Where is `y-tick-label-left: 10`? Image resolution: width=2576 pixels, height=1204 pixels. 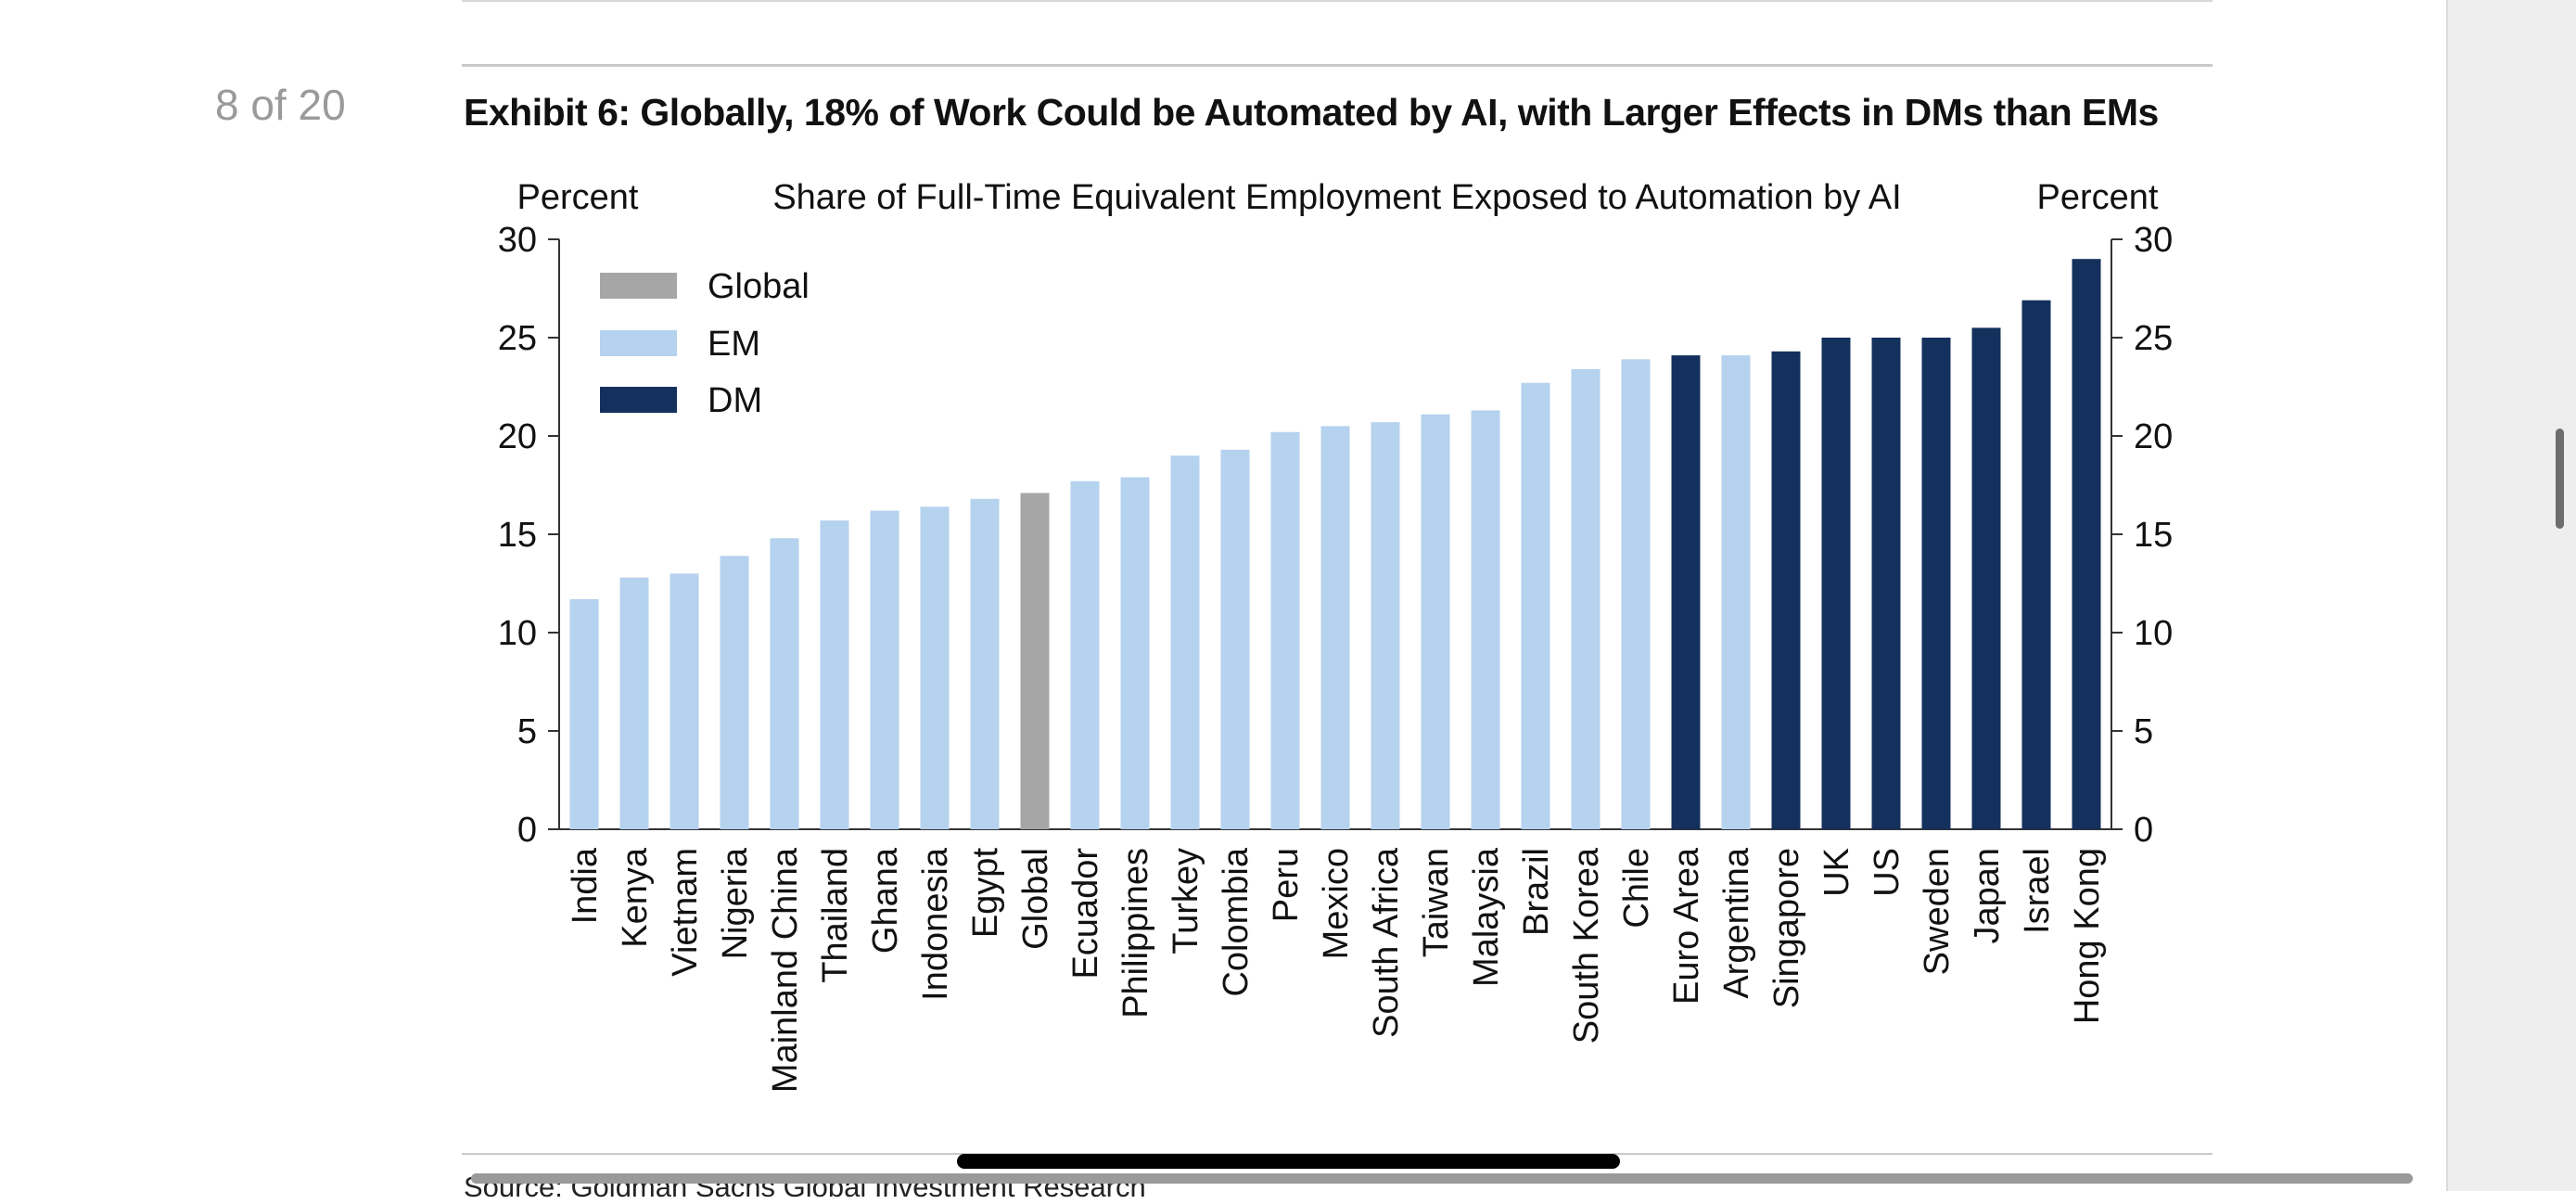 y-tick-label-left: 10 is located at coordinates (518, 633).